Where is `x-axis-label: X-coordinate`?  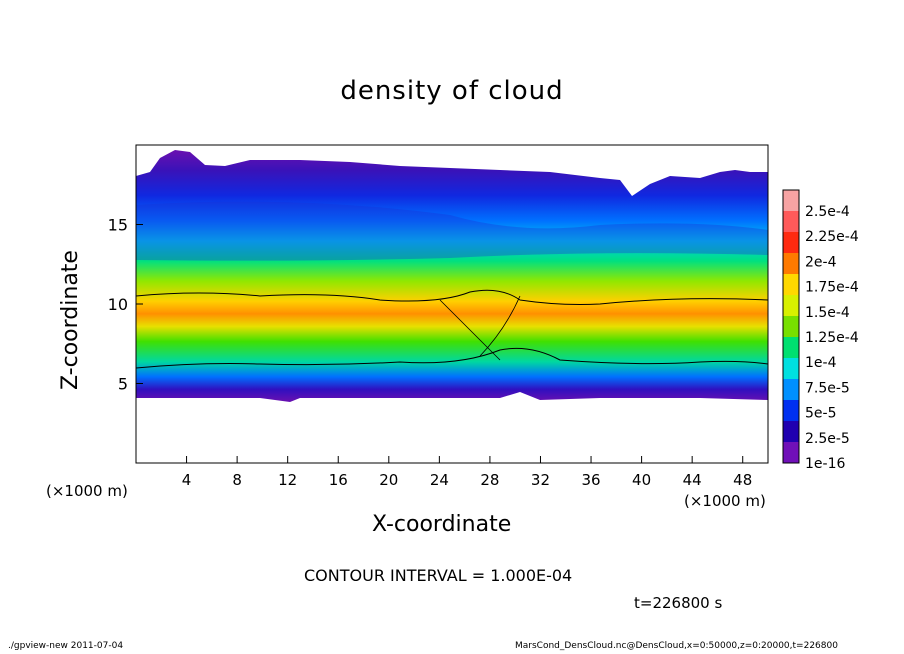 x-axis-label: X-coordinate is located at coordinates (442, 524).